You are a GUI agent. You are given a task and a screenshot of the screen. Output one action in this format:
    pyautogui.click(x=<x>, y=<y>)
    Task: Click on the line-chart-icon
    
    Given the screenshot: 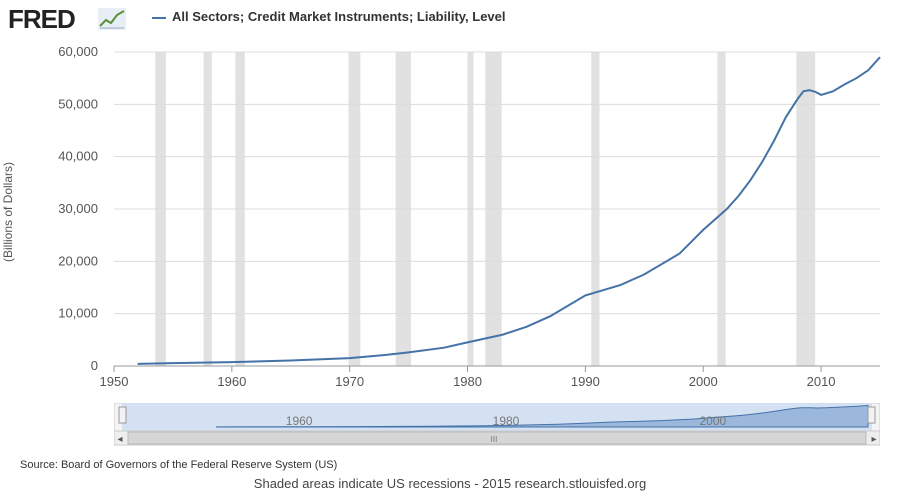 What is the action you would take?
    pyautogui.click(x=112, y=19)
    